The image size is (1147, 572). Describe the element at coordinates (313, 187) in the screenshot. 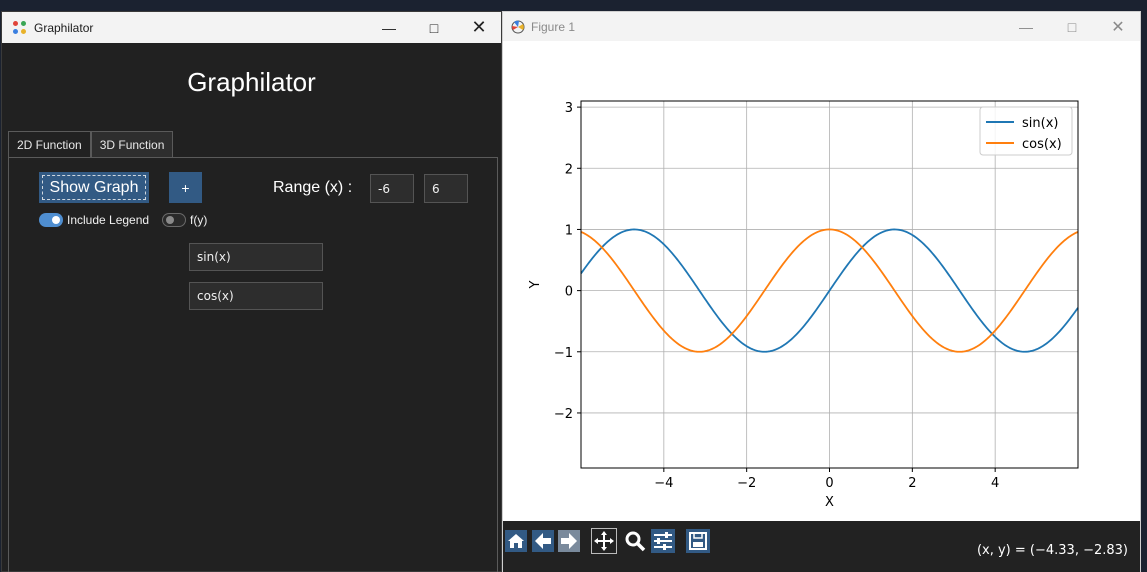

I see `range-label: Range (x) :` at that location.